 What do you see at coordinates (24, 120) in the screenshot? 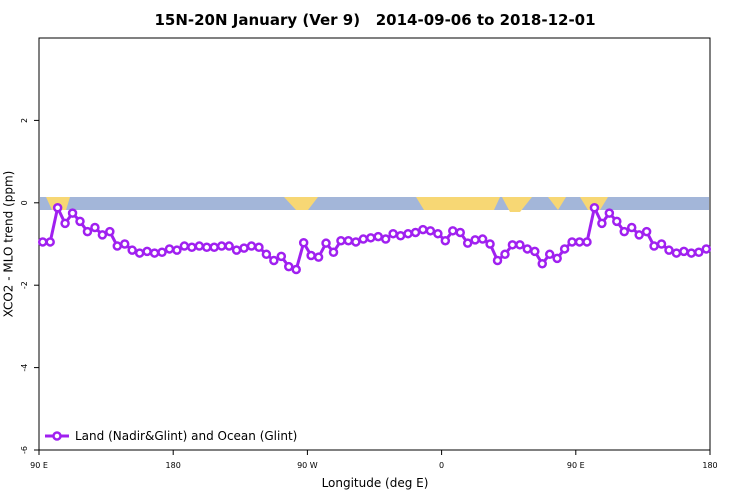
I see `y-tick-label: 2` at bounding box center [24, 120].